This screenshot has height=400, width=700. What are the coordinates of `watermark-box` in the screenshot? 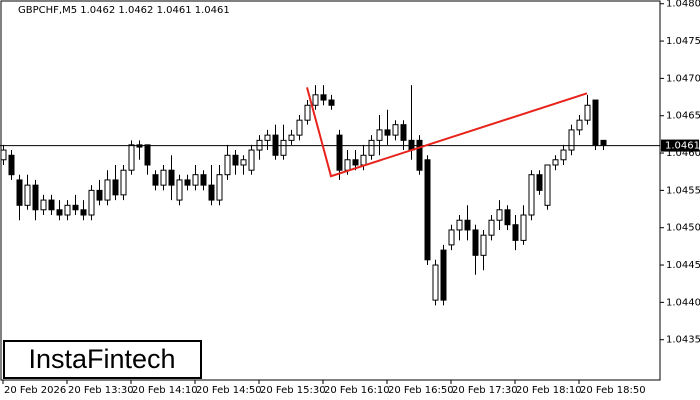 It's located at (102, 359).